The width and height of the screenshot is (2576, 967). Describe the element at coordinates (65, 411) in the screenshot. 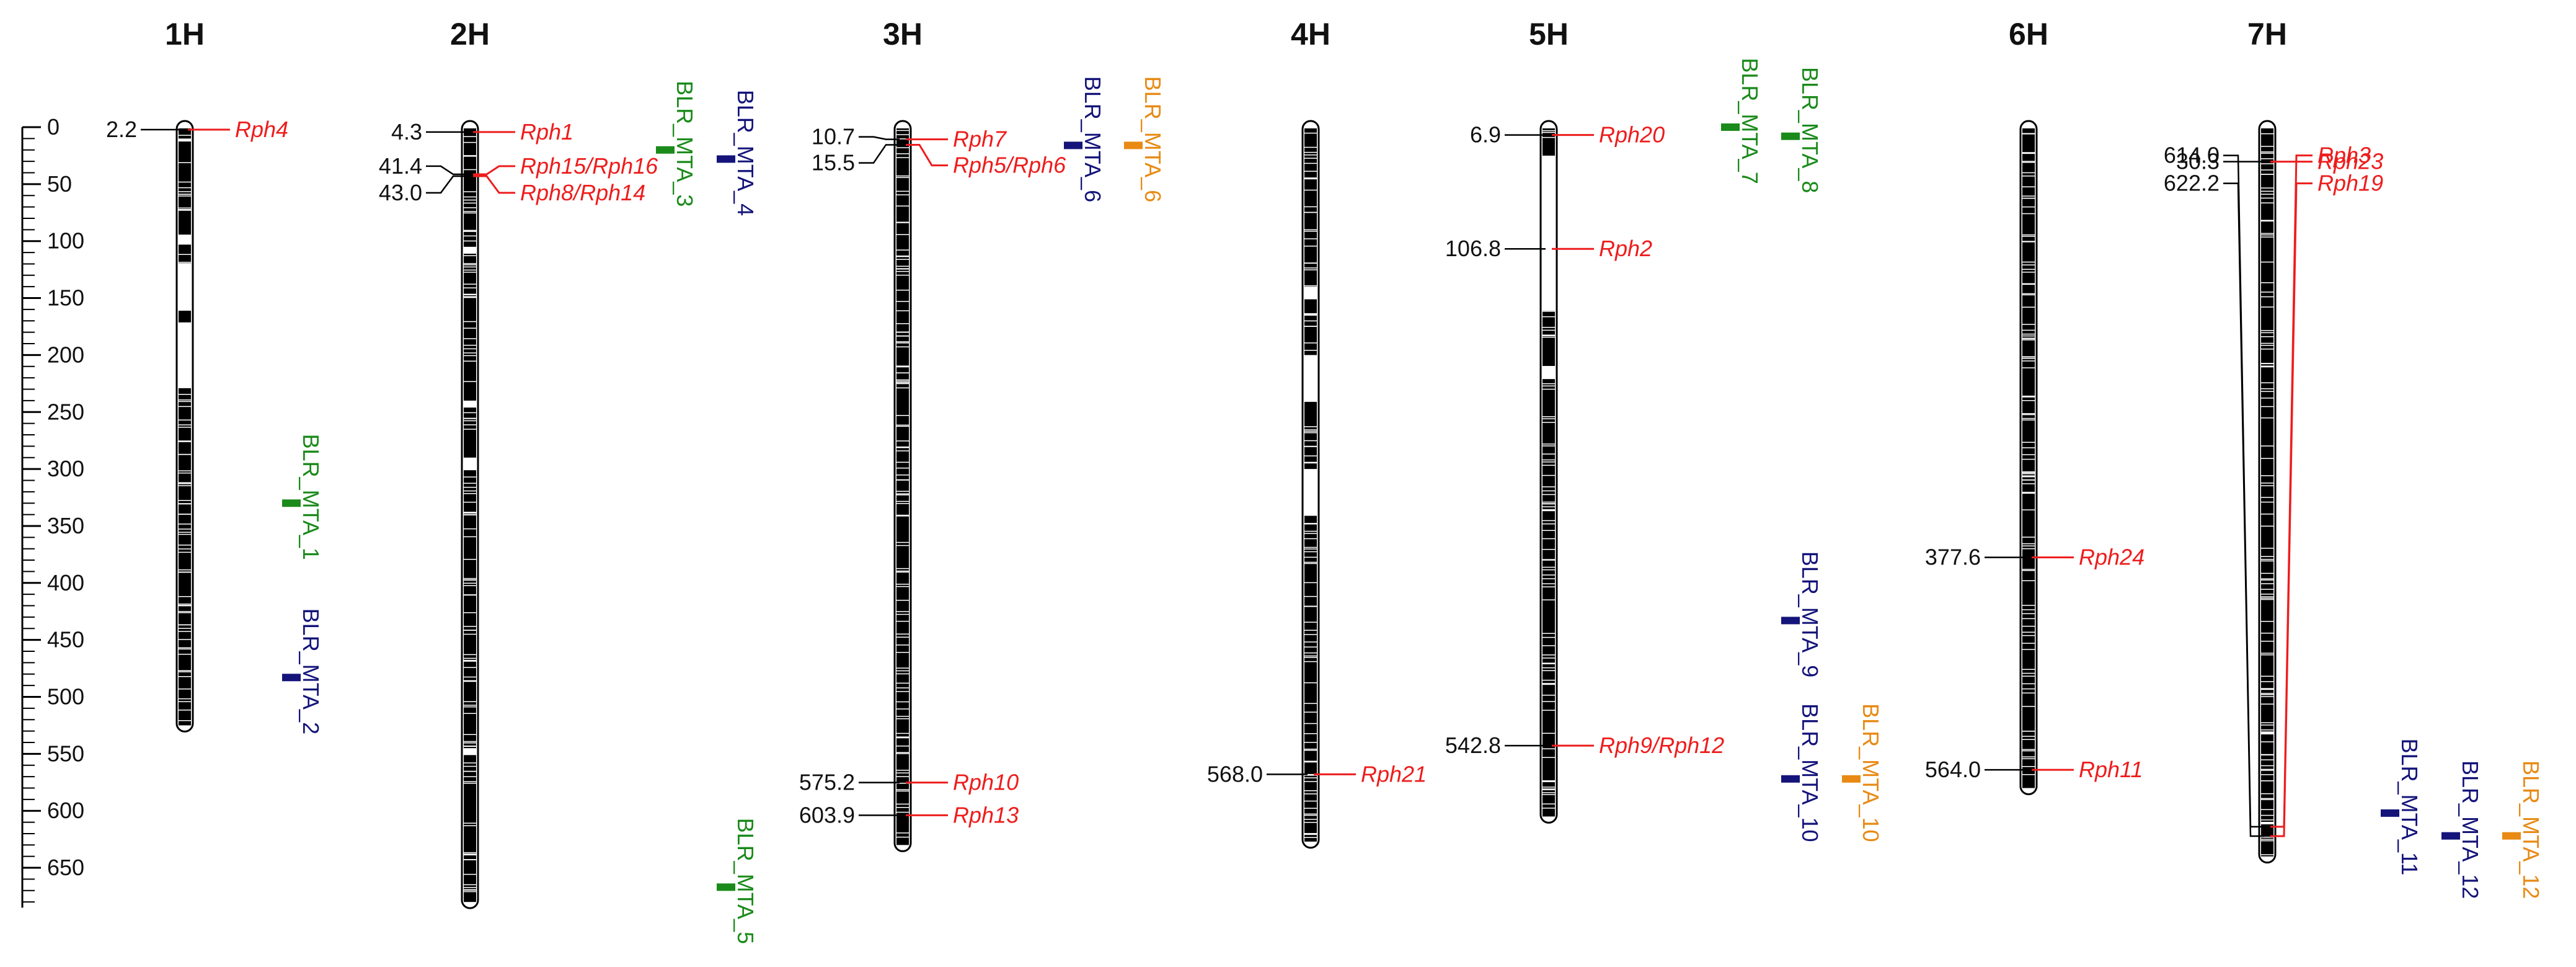

I see `scale-tick-label: 250` at that location.